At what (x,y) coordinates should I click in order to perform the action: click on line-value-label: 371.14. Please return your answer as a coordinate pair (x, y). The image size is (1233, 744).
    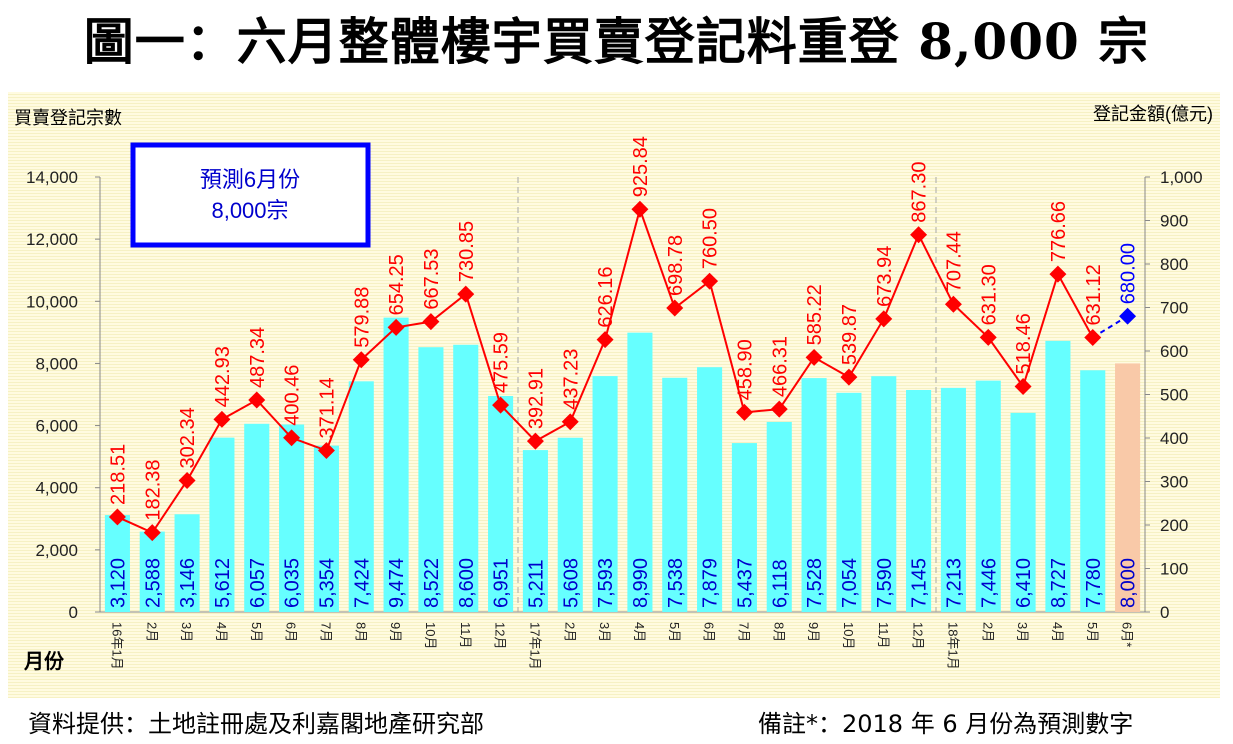
    Looking at the image, I should click on (327, 407).